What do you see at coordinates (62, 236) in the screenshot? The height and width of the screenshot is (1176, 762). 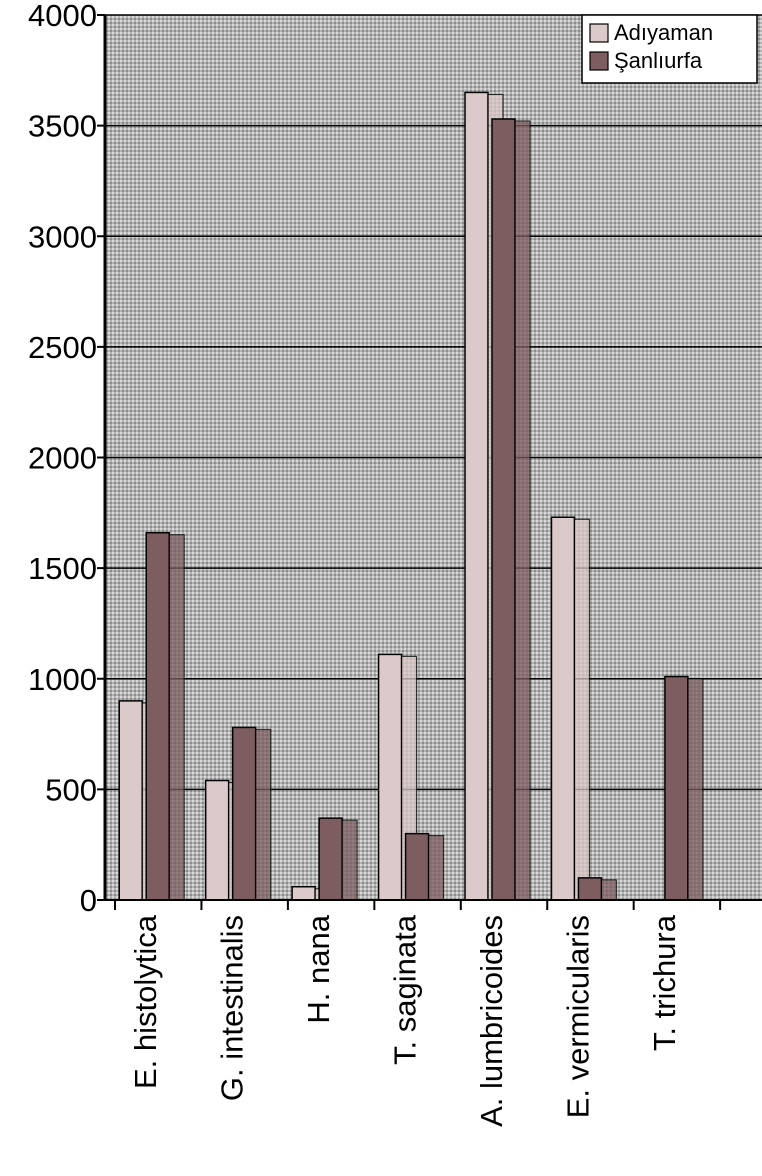 I see `y-tick-label: 3000` at bounding box center [62, 236].